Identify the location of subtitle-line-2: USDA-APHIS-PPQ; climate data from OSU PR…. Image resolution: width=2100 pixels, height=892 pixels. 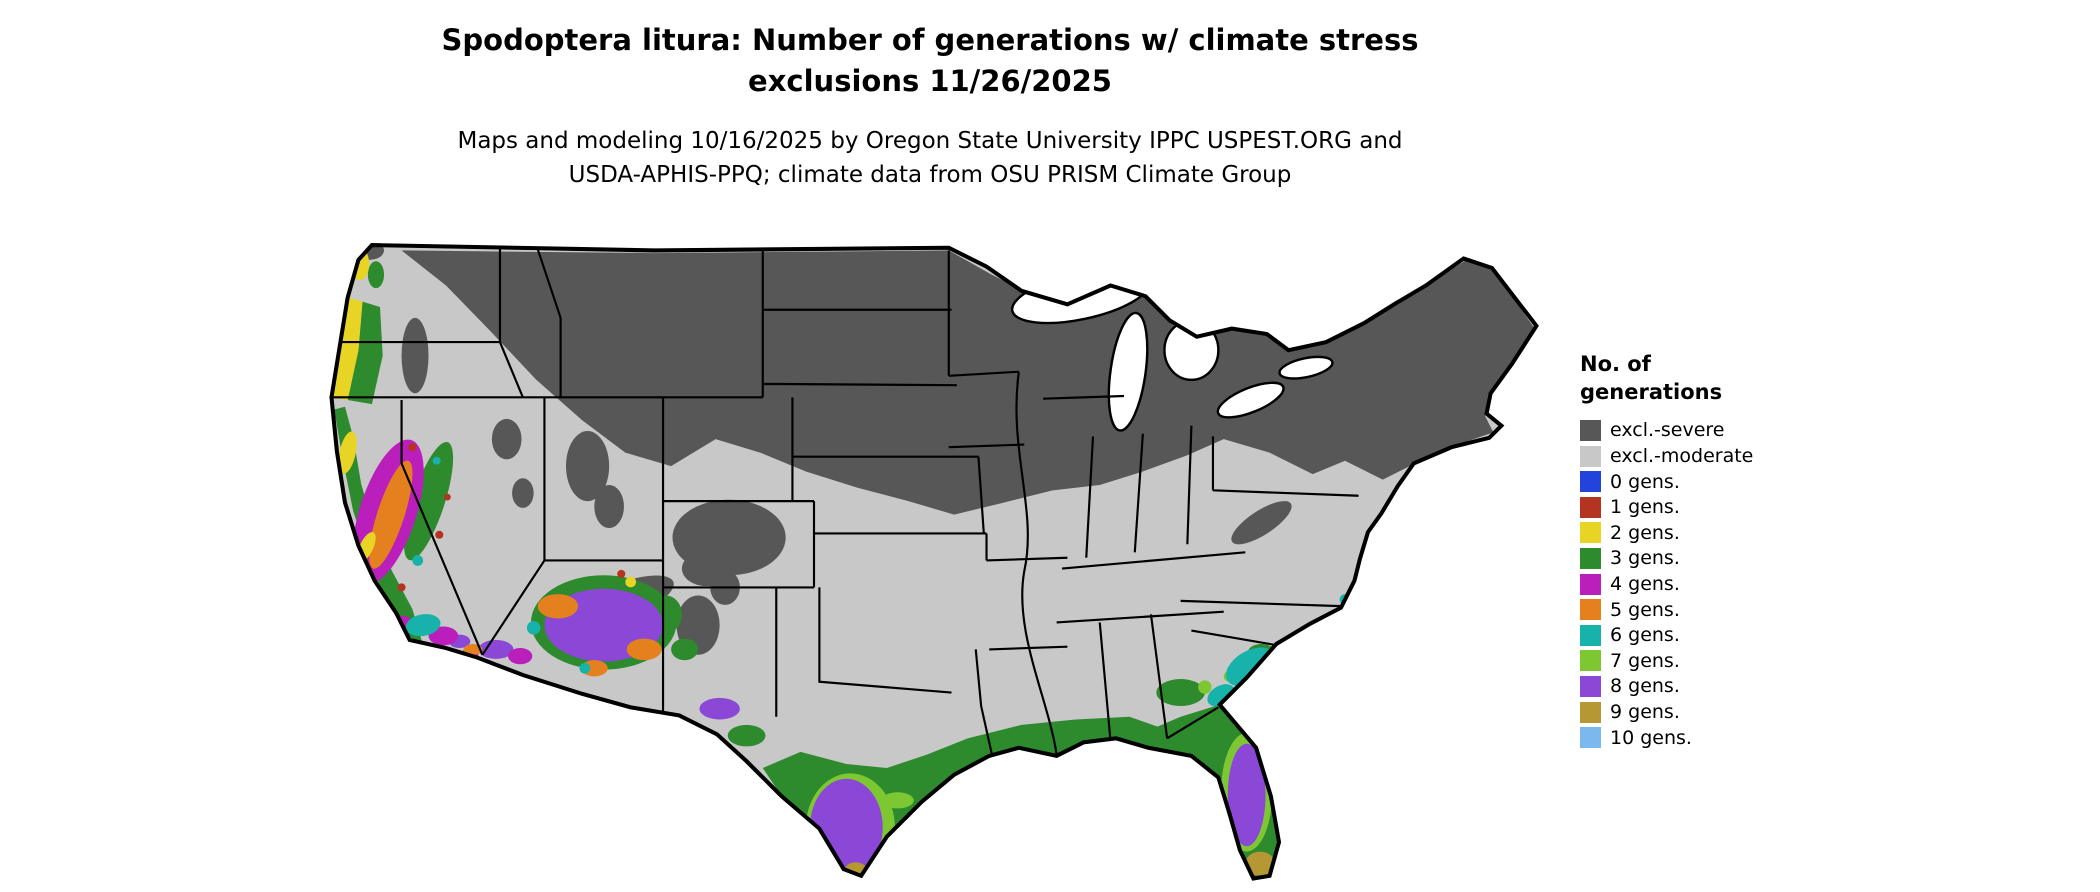
(930, 174).